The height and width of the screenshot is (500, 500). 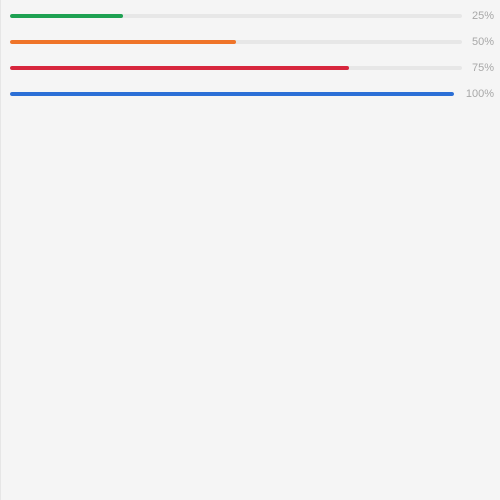 I want to click on progress-bar-75: 75%, so click(x=252, y=74).